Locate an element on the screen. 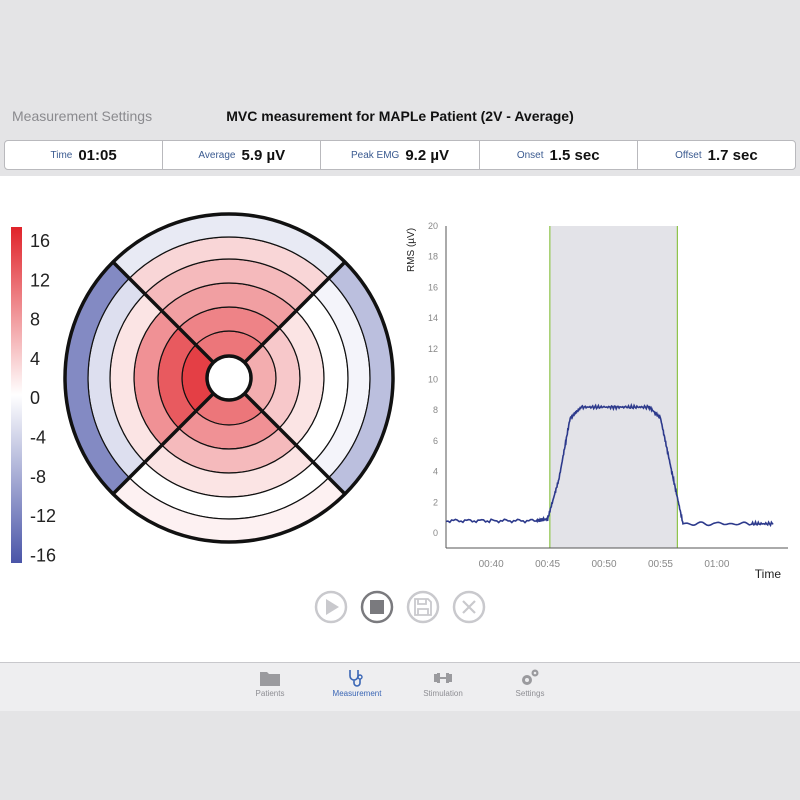 The image size is (800, 800). y-tick-label: 4 is located at coordinates (435, 472).